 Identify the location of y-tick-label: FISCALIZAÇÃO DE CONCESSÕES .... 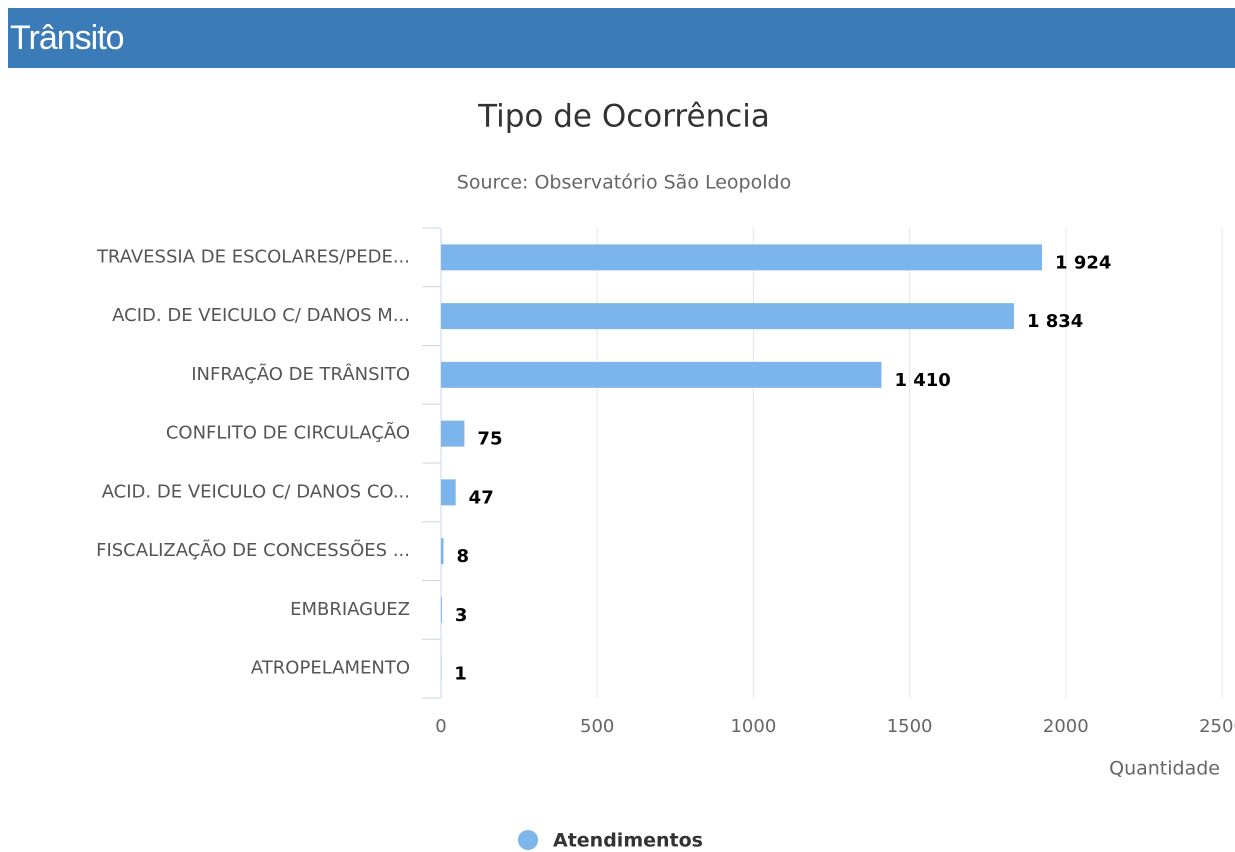
(253, 550).